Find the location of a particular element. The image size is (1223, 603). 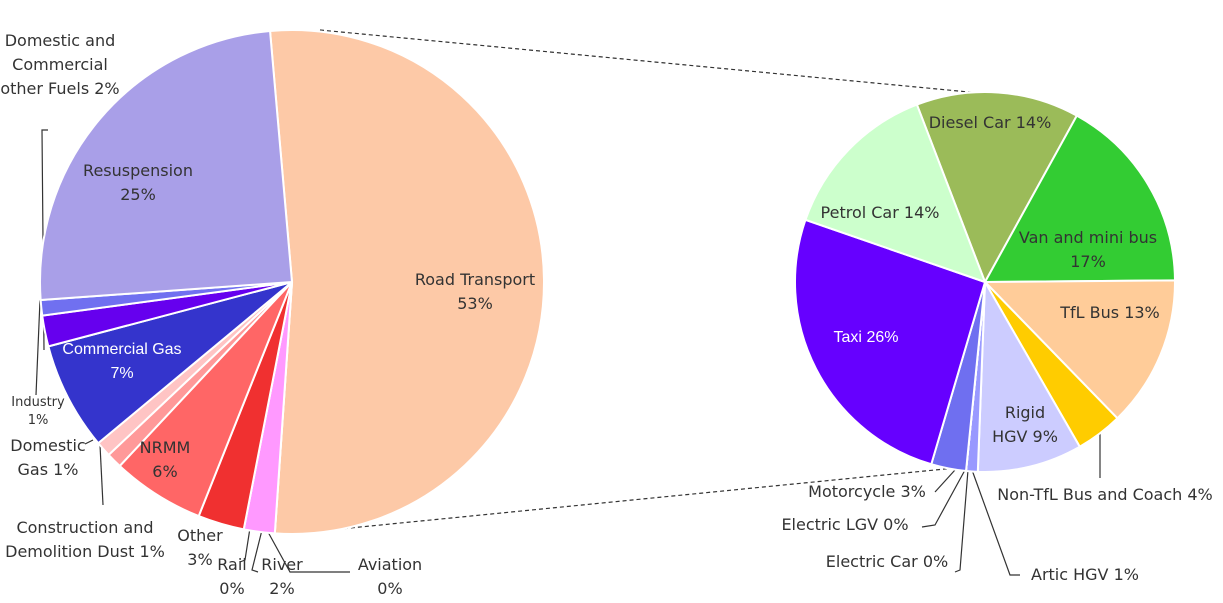

label-name: Taxi is located at coordinates (847, 337).